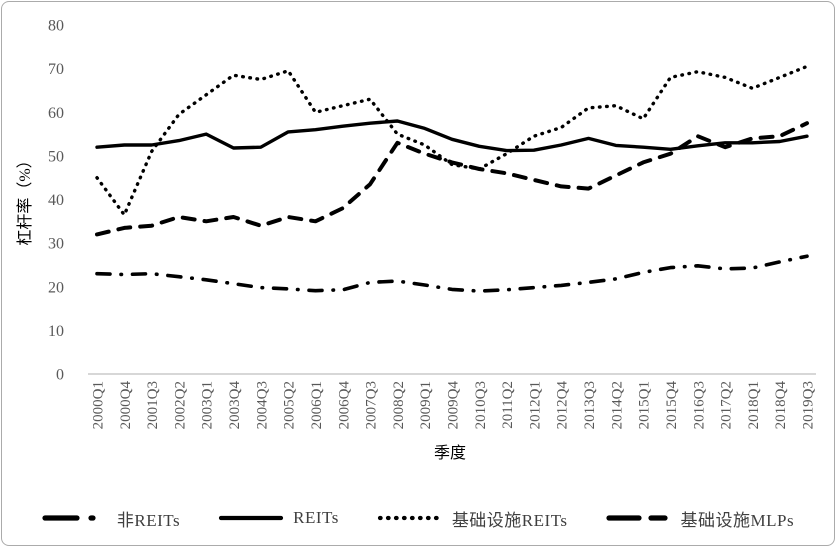 This screenshot has width=836, height=547. I want to click on legend-item-基础设施MLPs: 基础设施MLPs, so click(700, 518).